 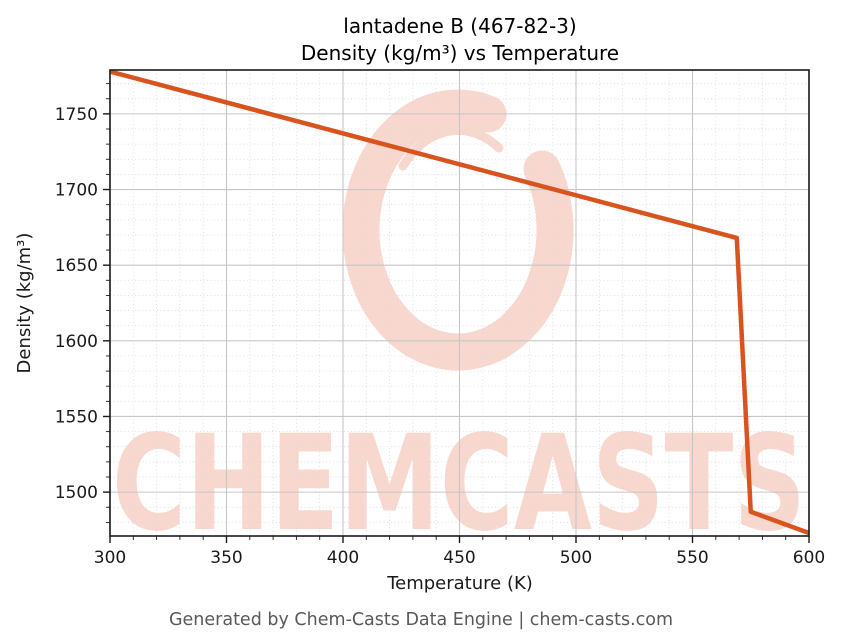 What do you see at coordinates (343, 558) in the screenshot?
I see `x-tick-label: 400` at bounding box center [343, 558].